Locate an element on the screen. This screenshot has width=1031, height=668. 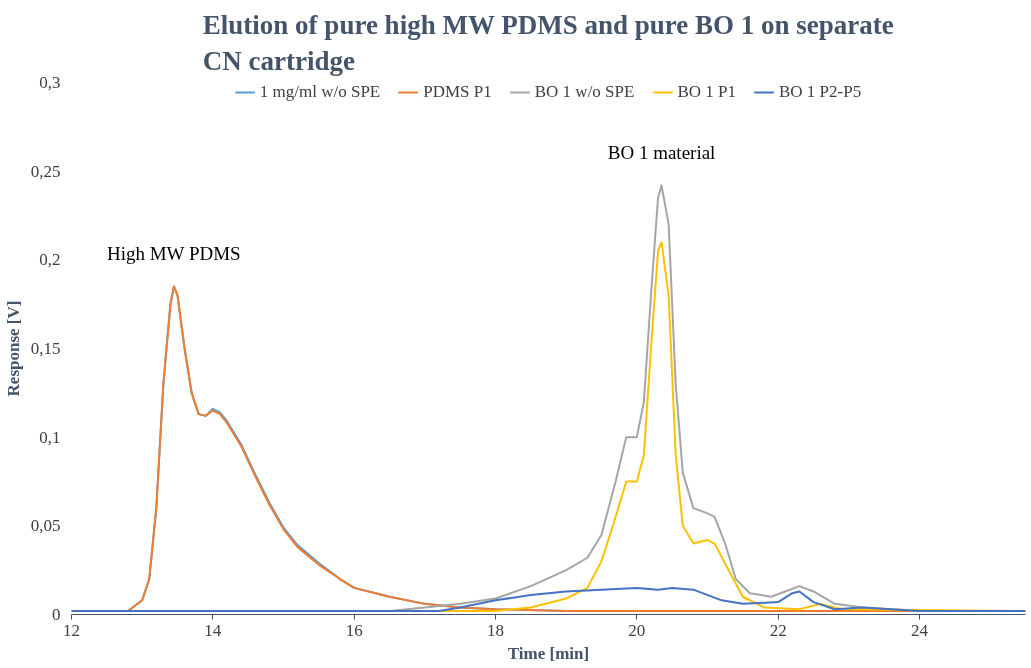
y-tick-label: 0,2 is located at coordinates (50, 260).